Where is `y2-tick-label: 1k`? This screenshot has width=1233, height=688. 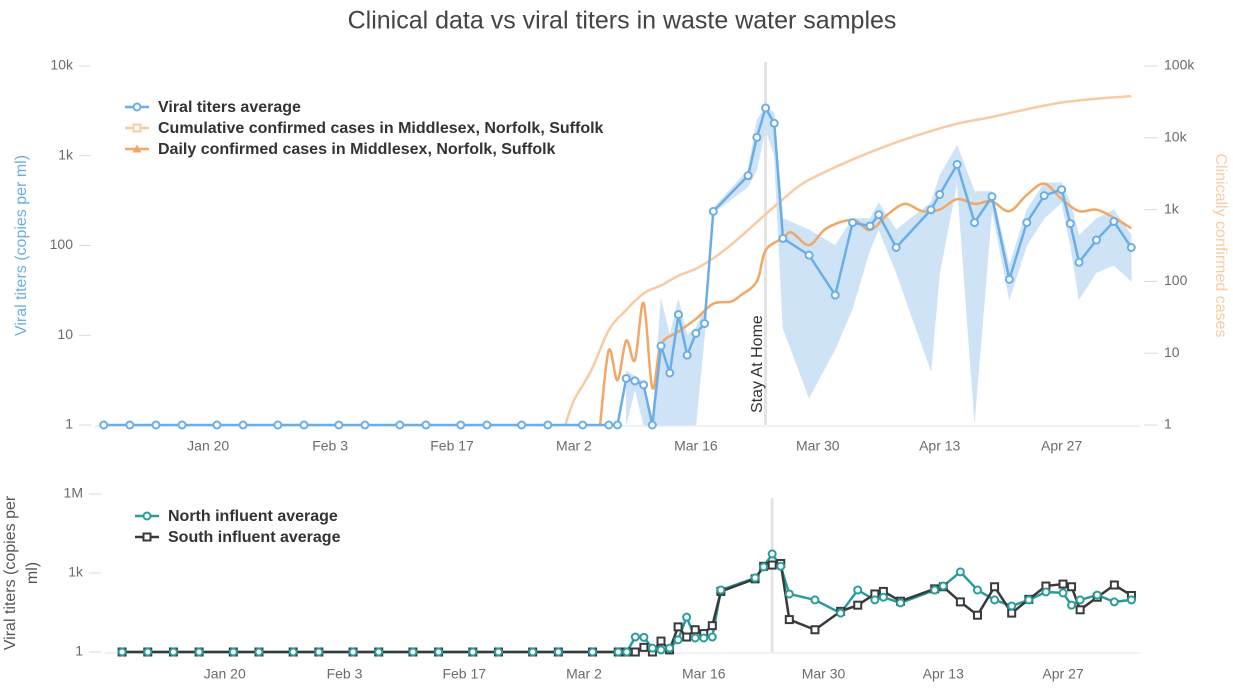 y2-tick-label: 1k is located at coordinates (1172, 208).